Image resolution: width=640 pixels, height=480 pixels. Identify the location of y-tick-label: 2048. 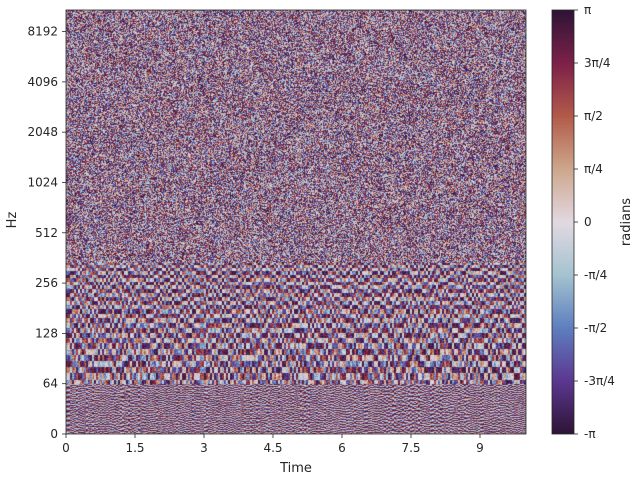
(42, 132).